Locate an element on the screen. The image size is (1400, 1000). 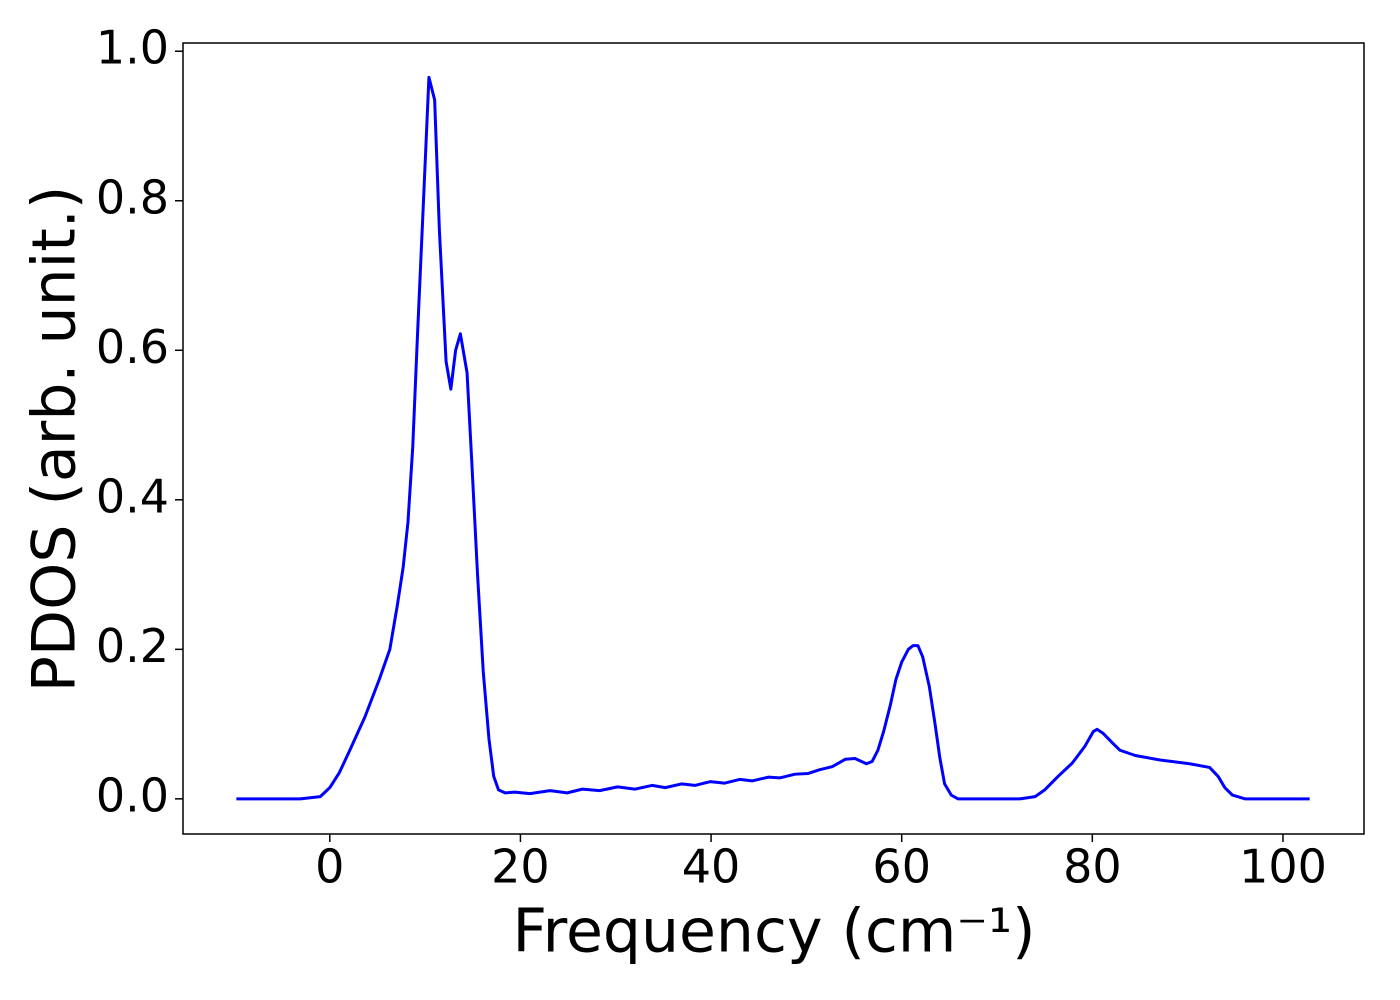
x-tick-label: 40 is located at coordinates (711, 867).